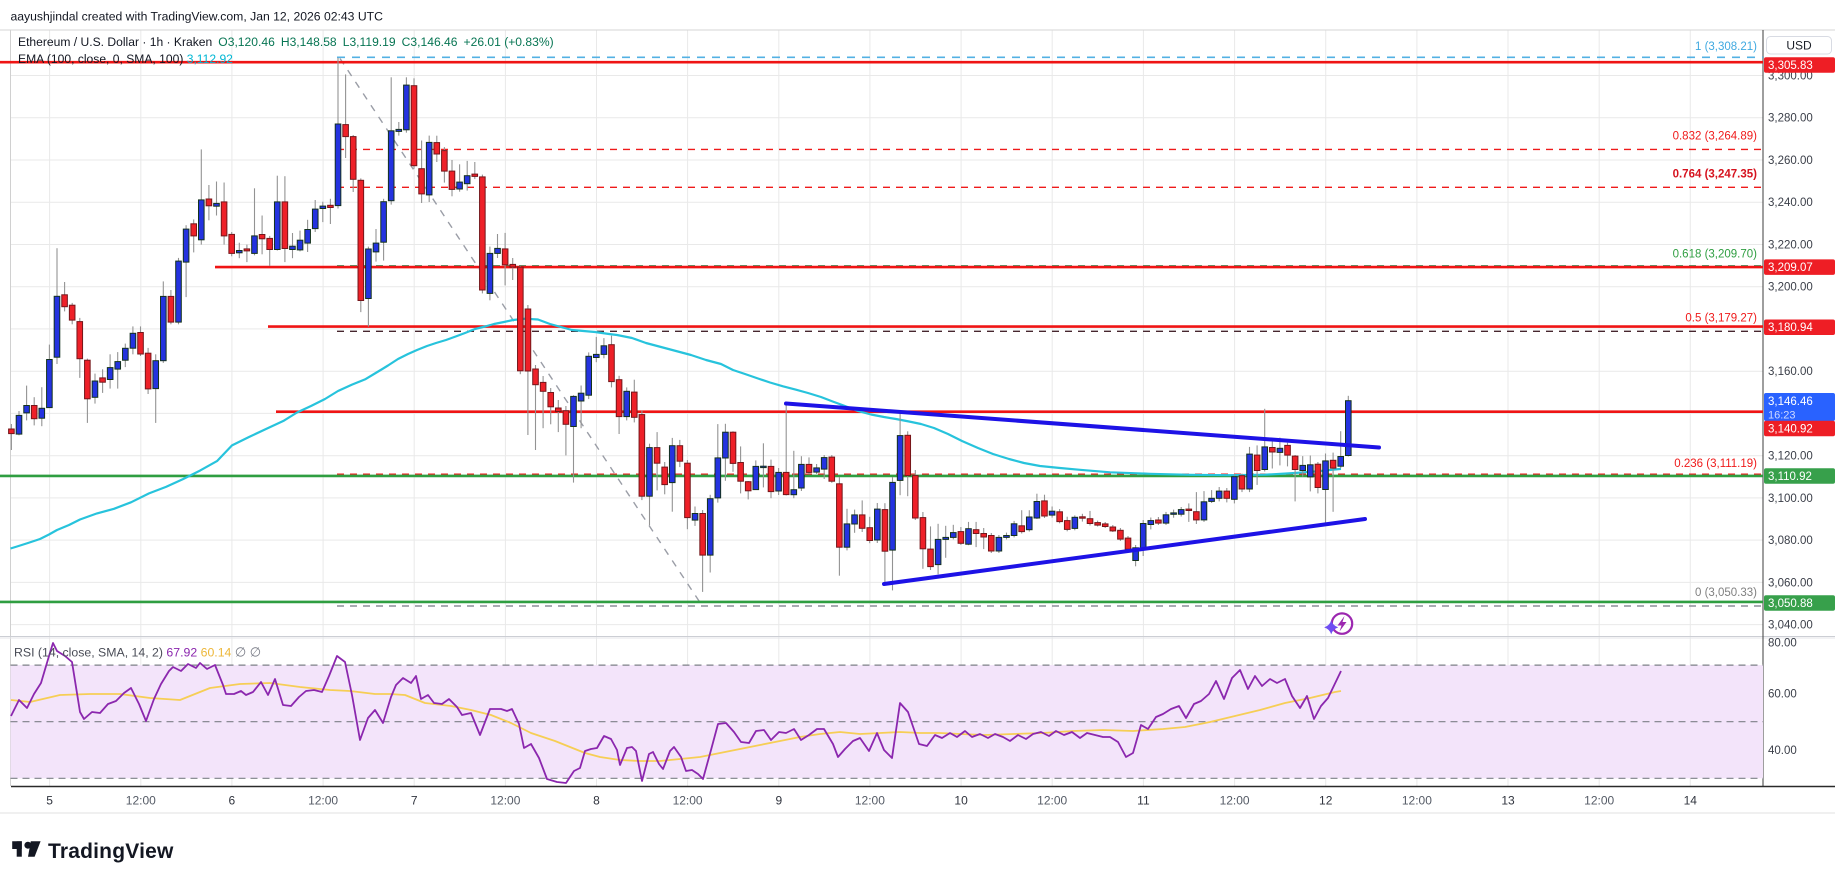 This screenshot has height=875, width=1835. Describe the element at coordinates (1715, 175) in the screenshot. I see `svg-text: 0.764 (3,247.35)` at that location.